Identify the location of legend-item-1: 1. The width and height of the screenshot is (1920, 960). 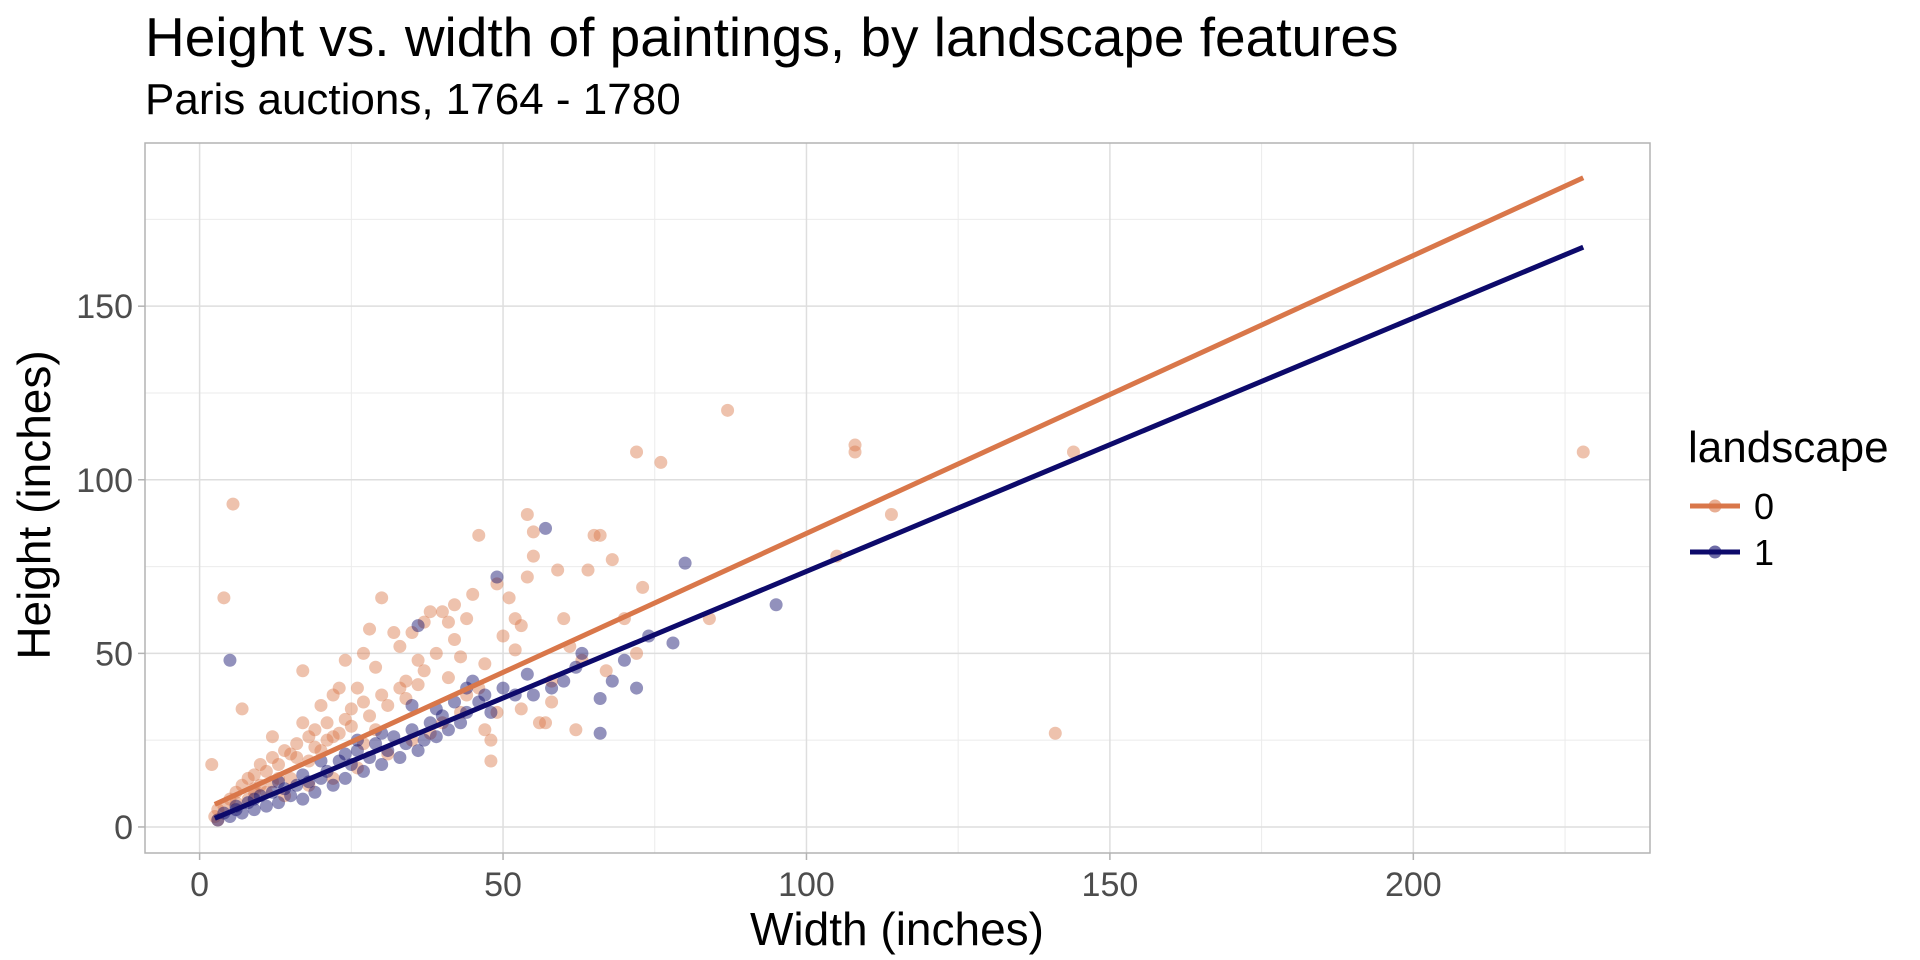
(1732, 552).